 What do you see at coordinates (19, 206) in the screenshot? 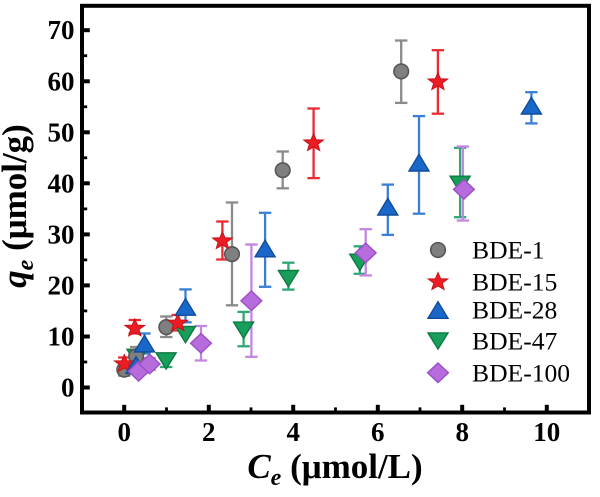
I see `svg-text: qe (μmol/g)` at bounding box center [19, 206].